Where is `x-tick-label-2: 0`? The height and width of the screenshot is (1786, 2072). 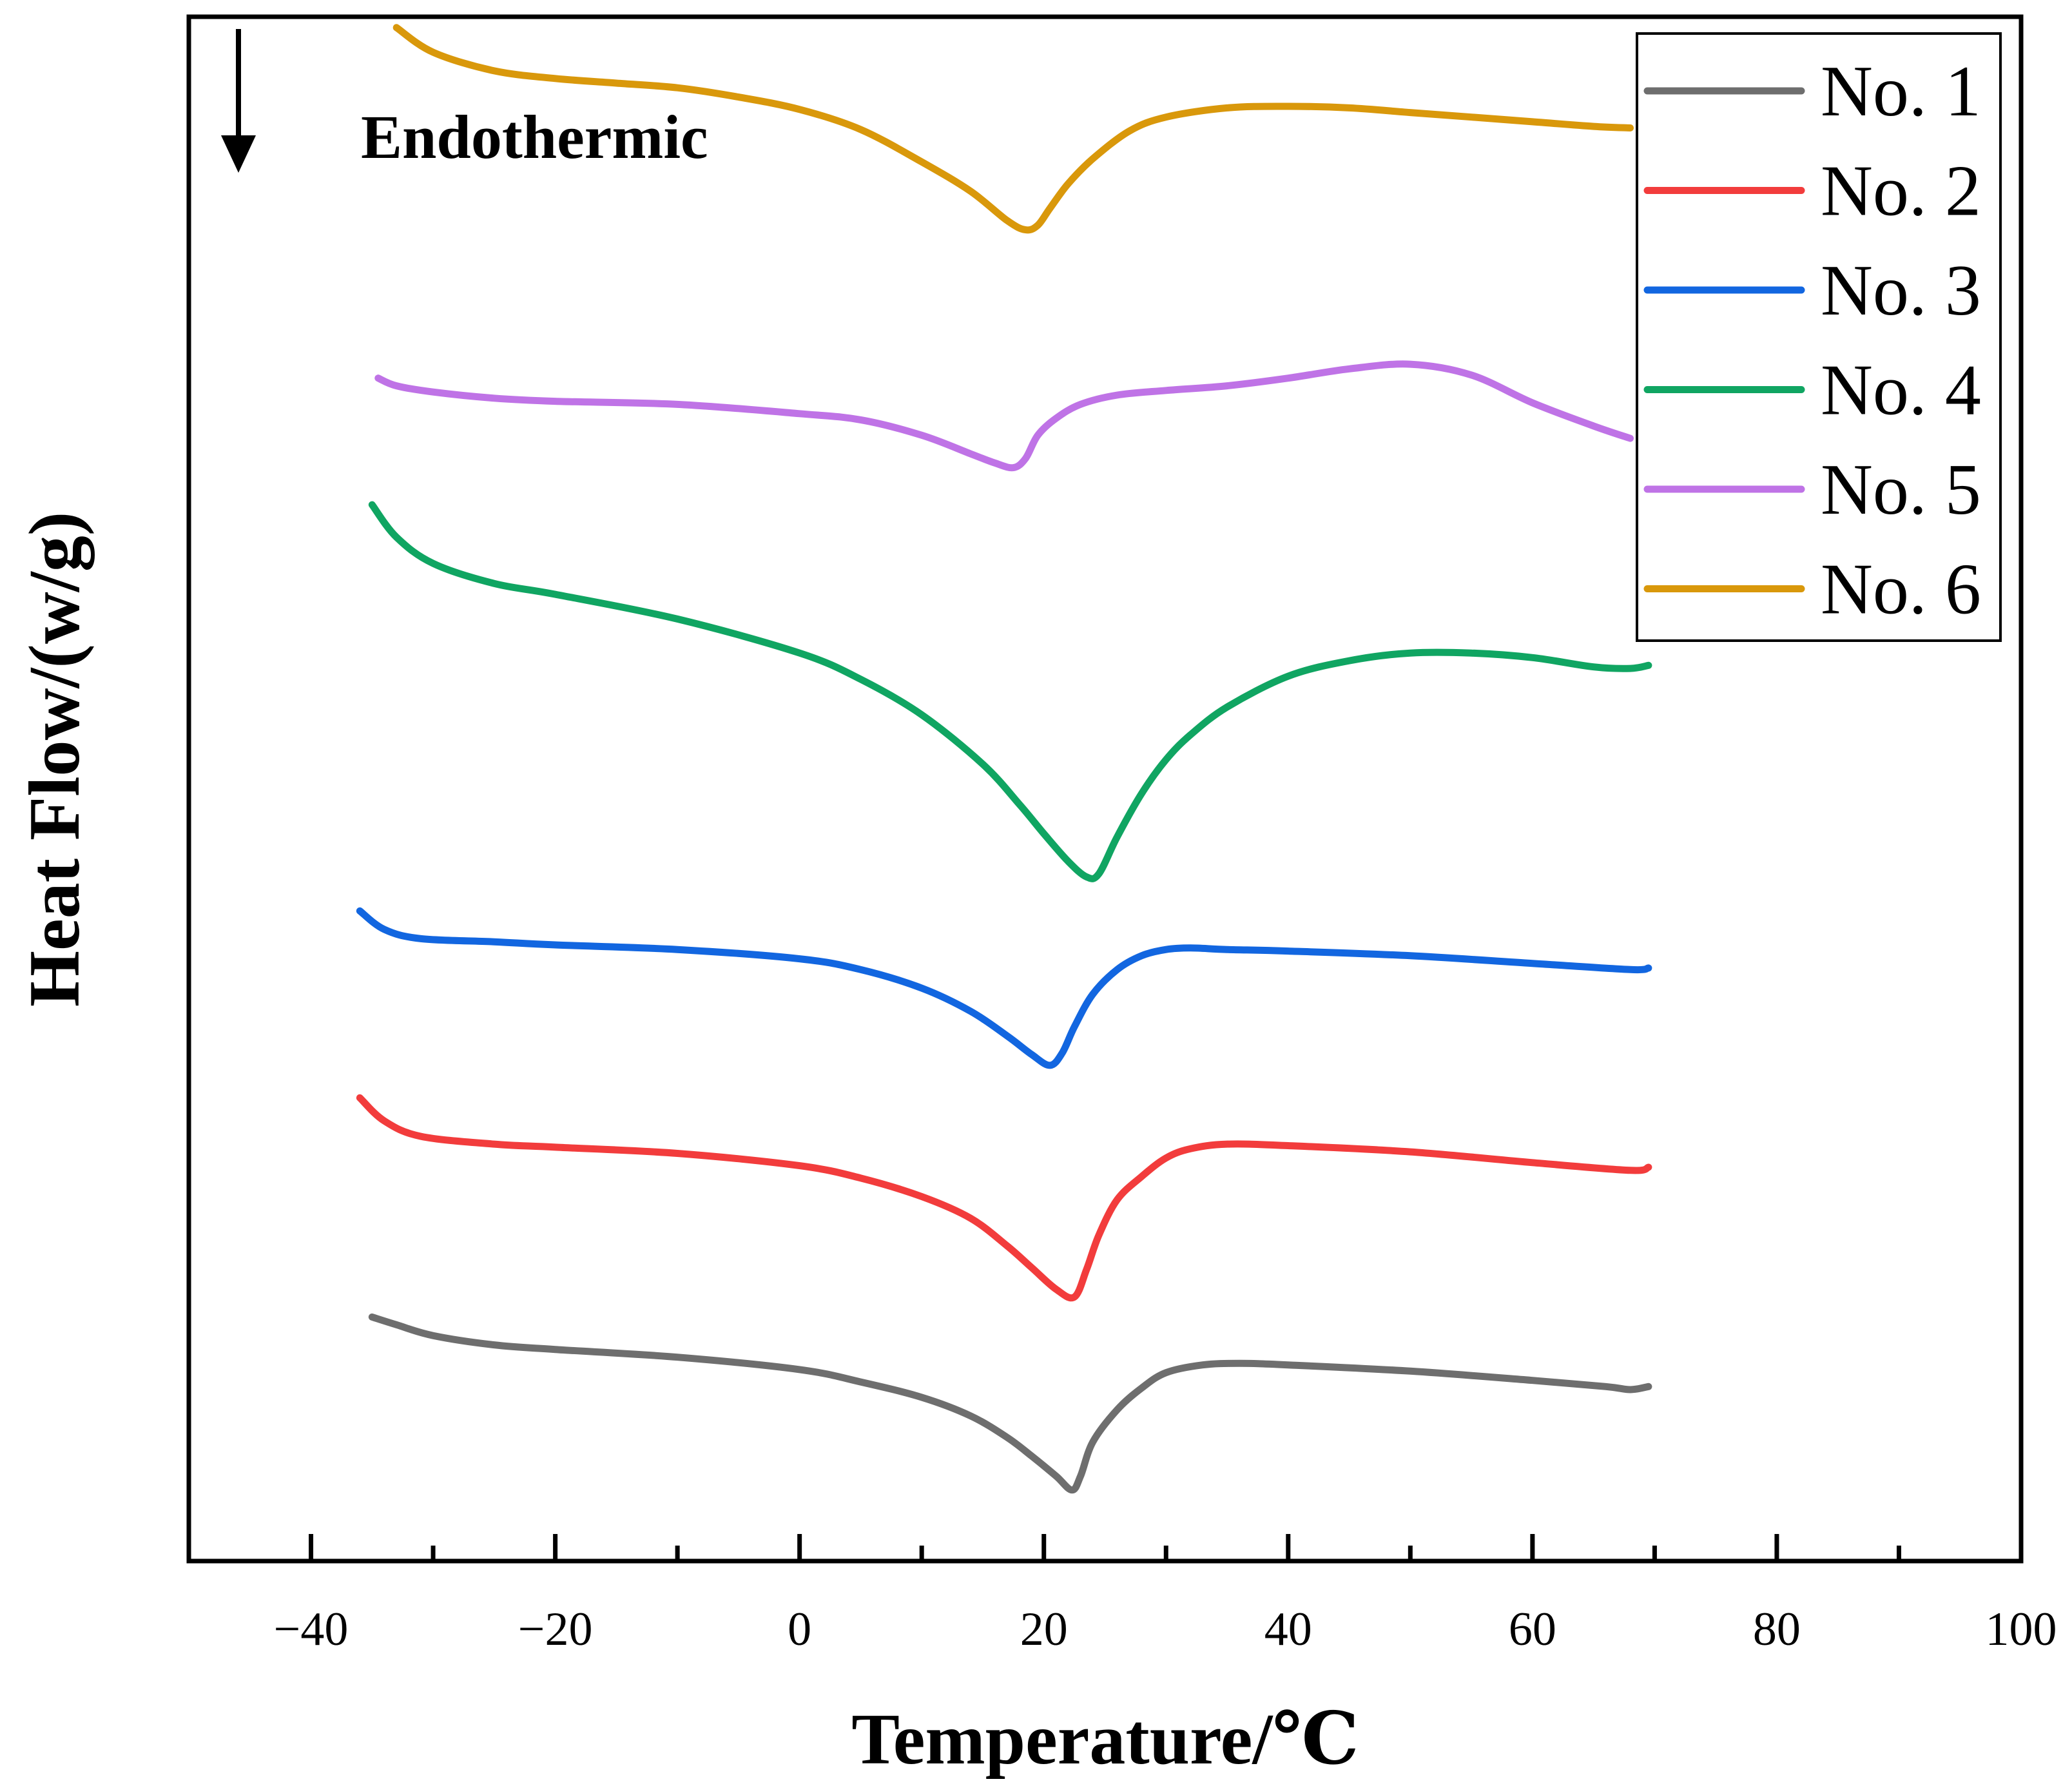
x-tick-label-2: 0 is located at coordinates (799, 1629).